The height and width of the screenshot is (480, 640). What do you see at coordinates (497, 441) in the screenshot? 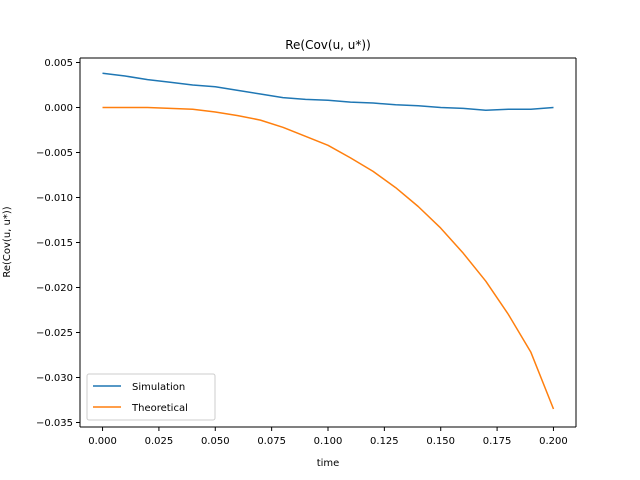
I see `x-tick-label: 0.175` at bounding box center [497, 441].